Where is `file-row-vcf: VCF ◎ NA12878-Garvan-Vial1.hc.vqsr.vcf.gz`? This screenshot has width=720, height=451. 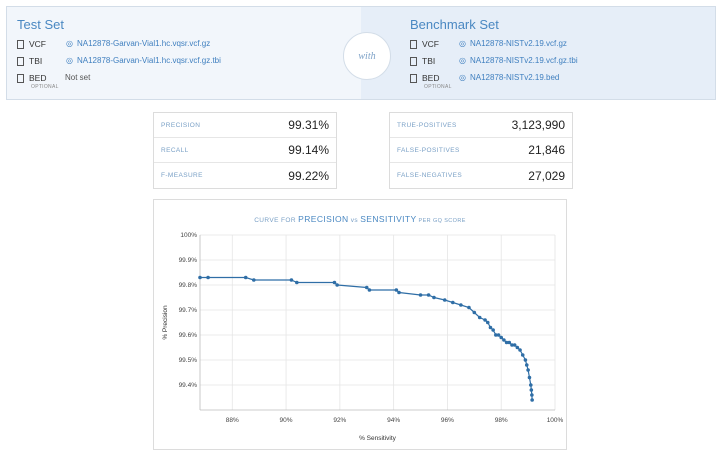
file-row-vcf: VCF ◎ NA12878-Garvan-Vial1.hc.vqsr.vcf.gz is located at coordinates (189, 47).